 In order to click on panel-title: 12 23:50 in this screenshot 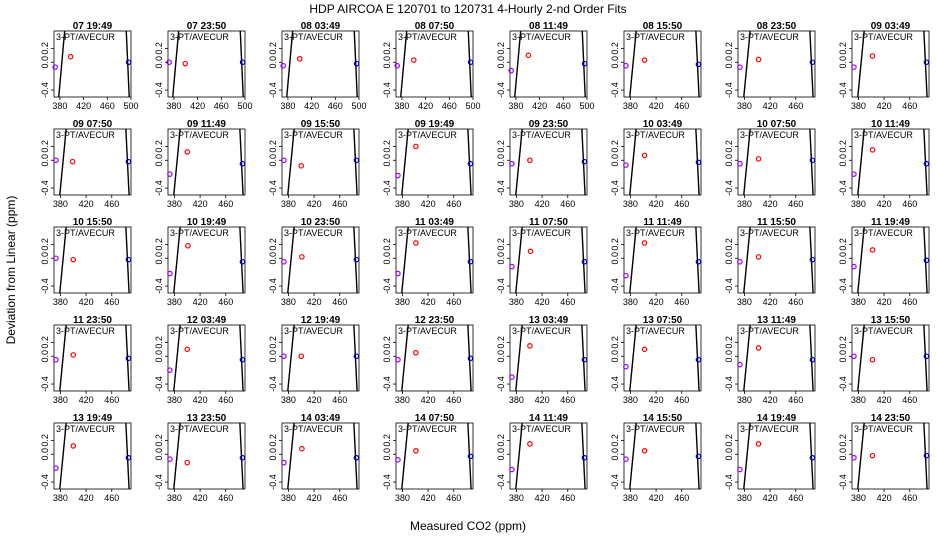, I will do `click(435, 320)`.